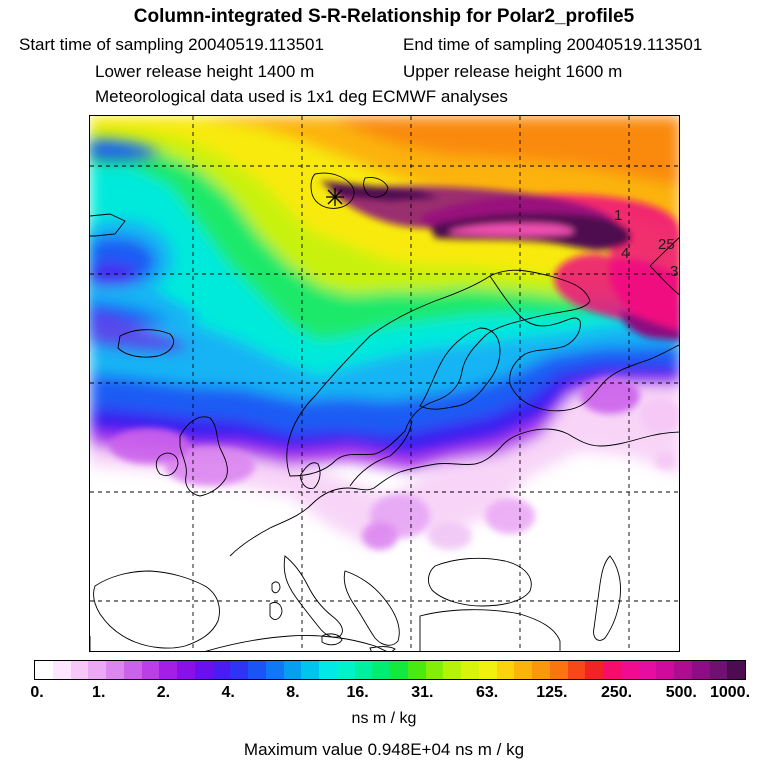  What do you see at coordinates (293, 692) in the screenshot?
I see `color-scale-tick-label: 8.` at bounding box center [293, 692].